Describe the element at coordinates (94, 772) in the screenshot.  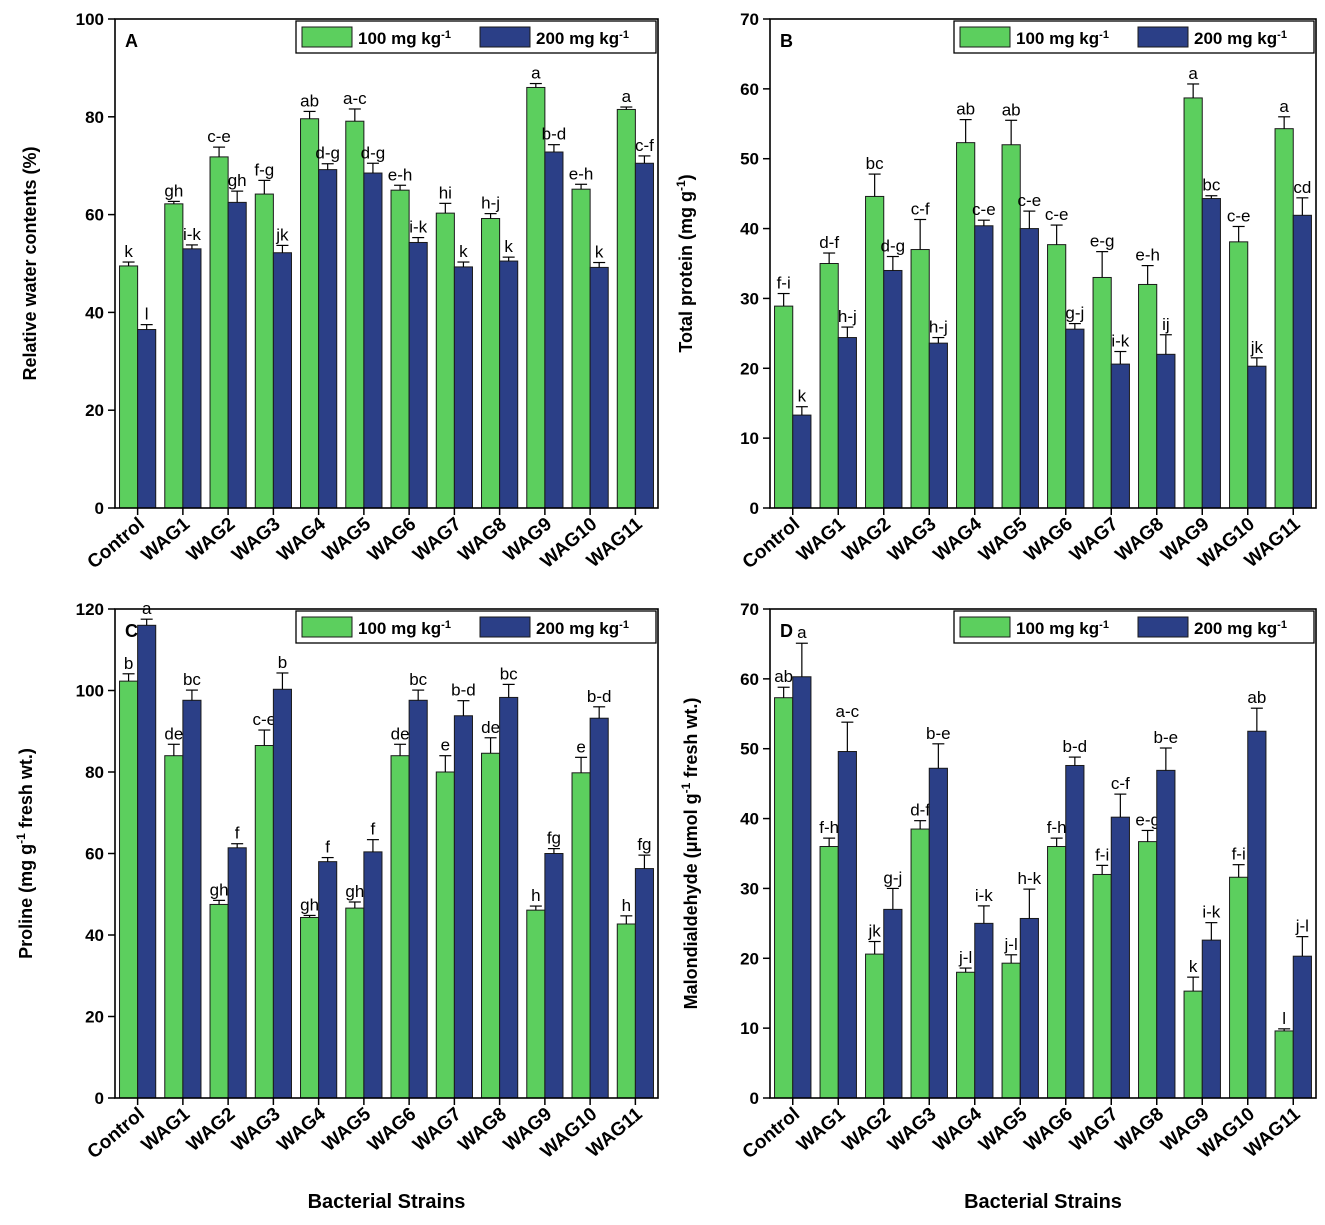
I see `y-tick-label: 80` at that location.